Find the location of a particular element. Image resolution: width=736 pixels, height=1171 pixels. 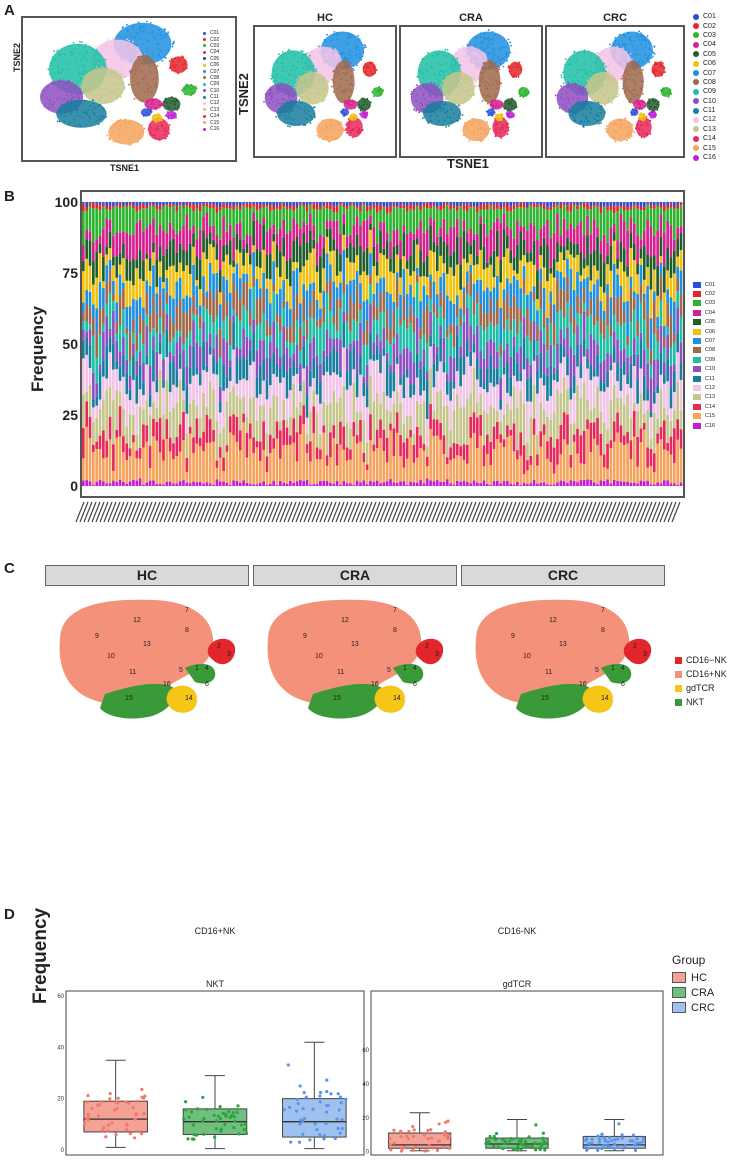

box-crc is located at coordinates (315, 1095).